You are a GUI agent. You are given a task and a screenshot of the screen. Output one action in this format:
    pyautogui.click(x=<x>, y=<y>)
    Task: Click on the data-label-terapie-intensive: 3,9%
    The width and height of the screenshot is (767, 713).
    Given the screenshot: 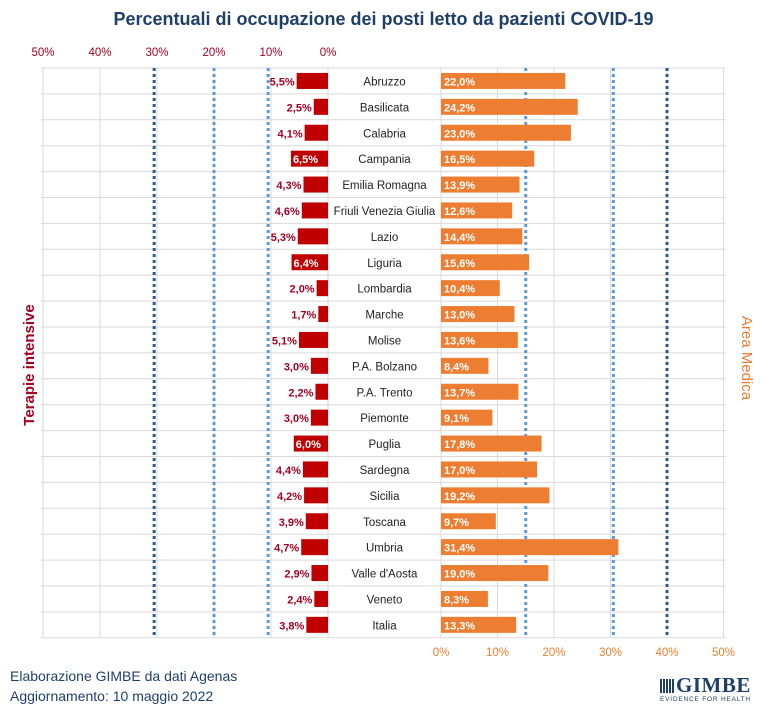 What is the action you would take?
    pyautogui.click(x=291, y=523)
    